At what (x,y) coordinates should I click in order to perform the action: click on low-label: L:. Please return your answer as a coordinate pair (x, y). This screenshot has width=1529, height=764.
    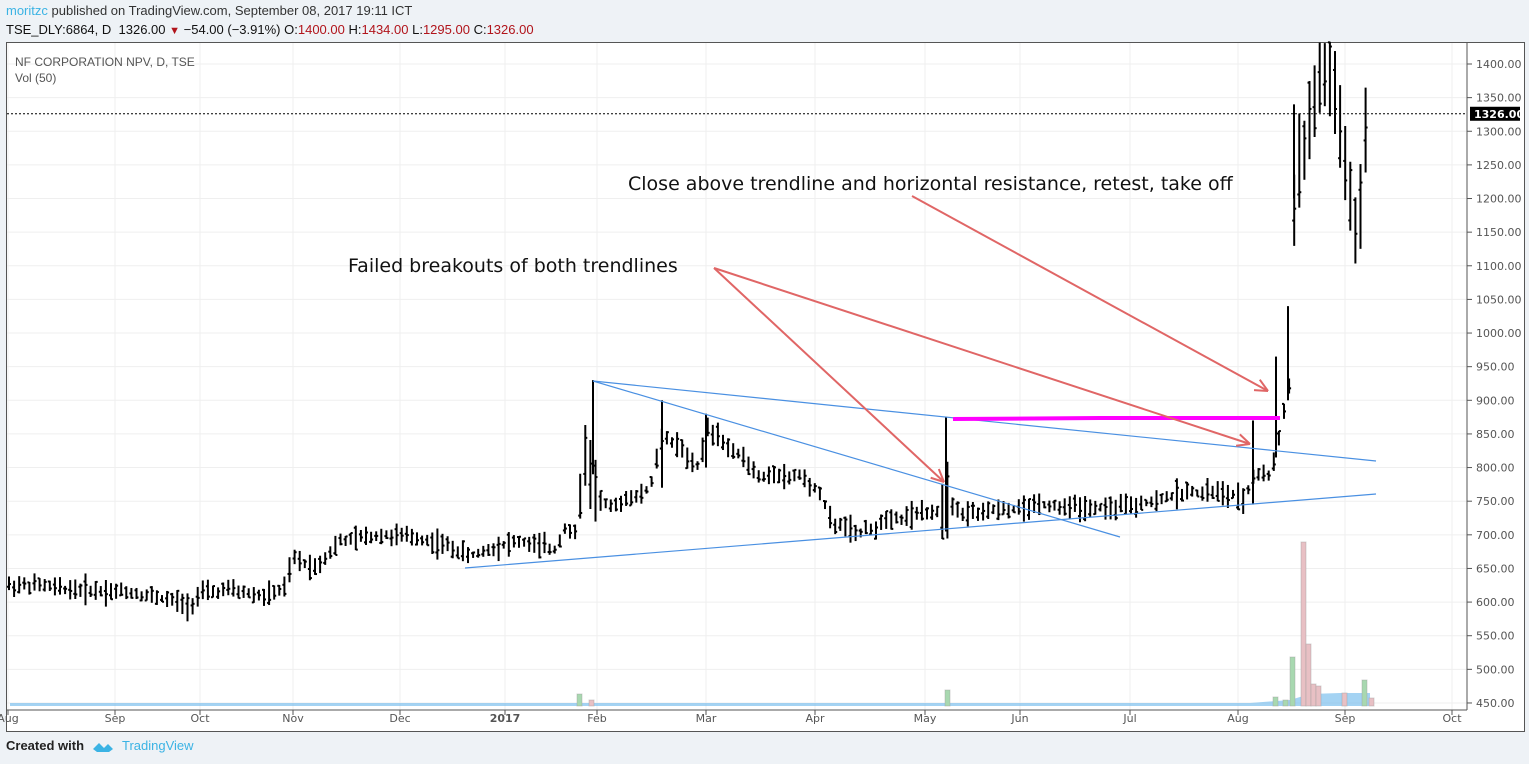
    Looking at the image, I should click on (417, 29).